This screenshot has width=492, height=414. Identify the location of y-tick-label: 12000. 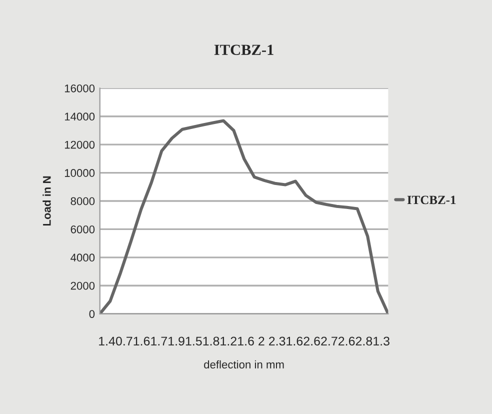
(79, 144).